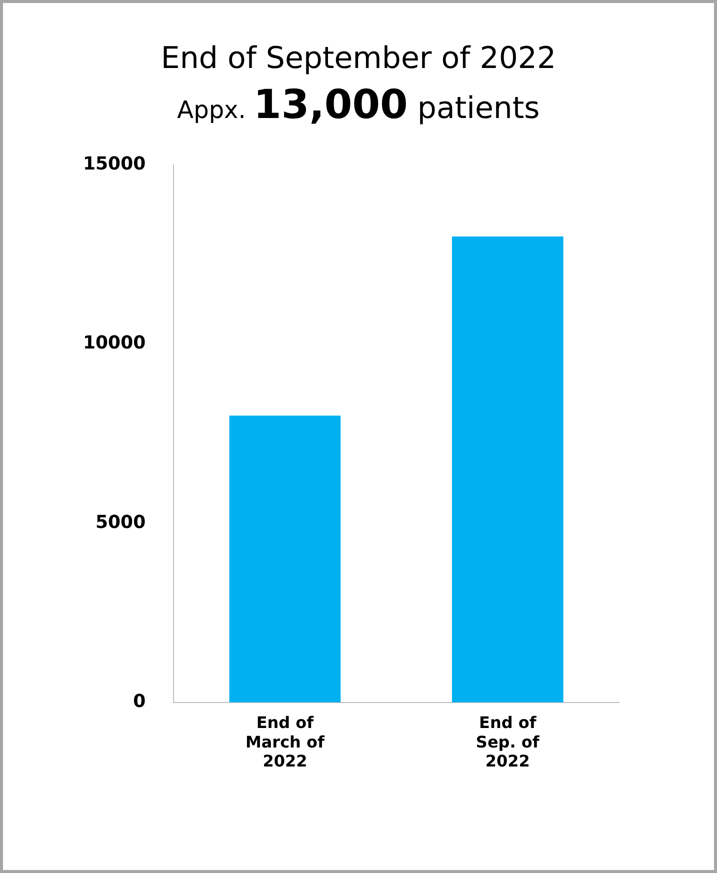 The width and height of the screenshot is (717, 873). What do you see at coordinates (508, 742) in the screenshot?
I see `x-tick-label: End of Sep. of 2022` at bounding box center [508, 742].